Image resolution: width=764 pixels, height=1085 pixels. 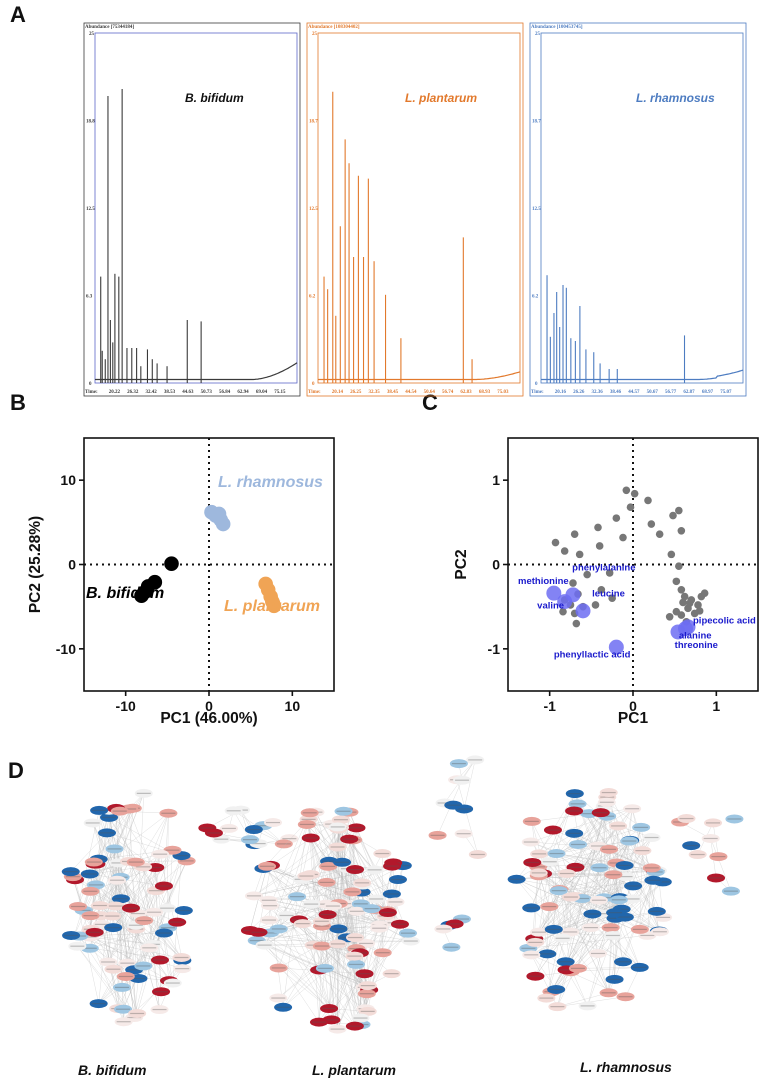 What do you see at coordinates (678, 632) in the screenshot?
I see `highlighted-point-threonine` at bounding box center [678, 632].